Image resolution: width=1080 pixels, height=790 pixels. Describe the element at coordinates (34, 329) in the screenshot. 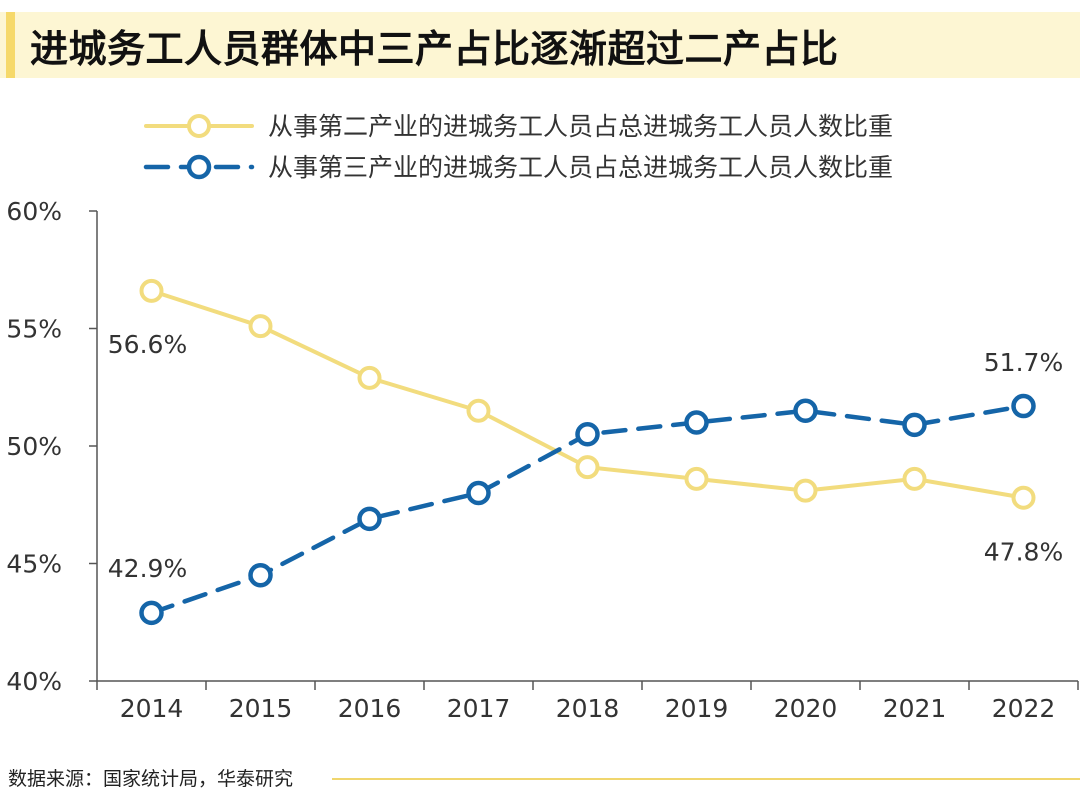

I see `y-tick-label: 55%` at that location.